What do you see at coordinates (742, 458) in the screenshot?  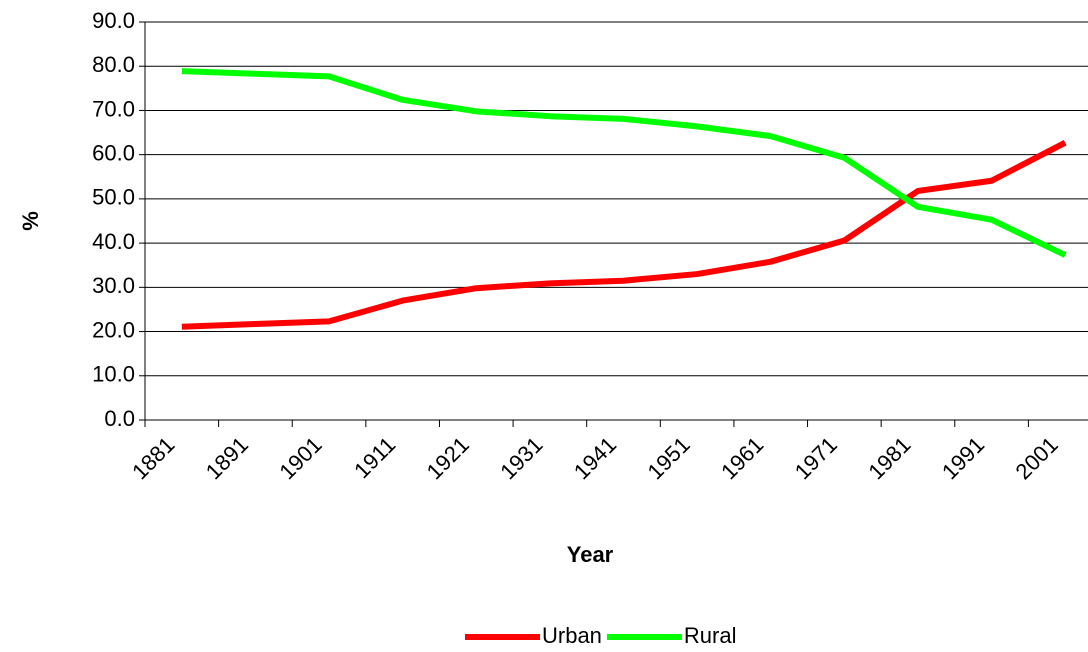 I see `x-tick-label: 1961` at bounding box center [742, 458].